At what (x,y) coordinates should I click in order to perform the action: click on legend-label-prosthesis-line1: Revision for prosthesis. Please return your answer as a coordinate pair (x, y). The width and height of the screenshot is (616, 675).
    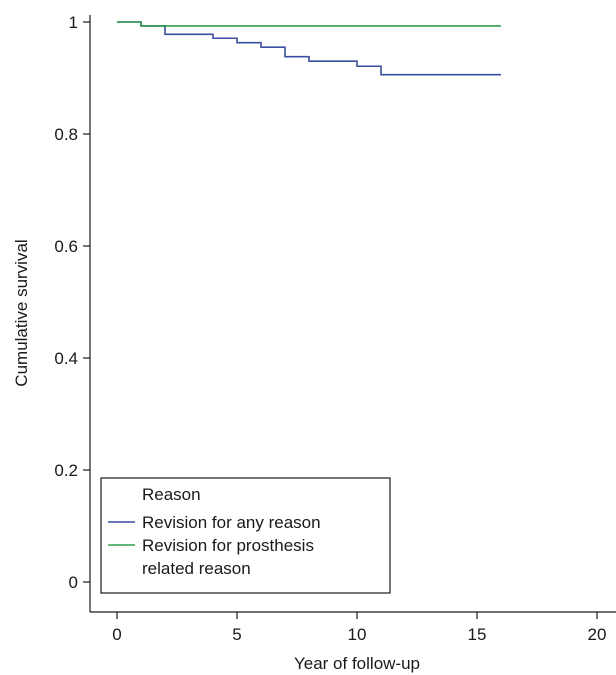
    Looking at the image, I should click on (228, 545).